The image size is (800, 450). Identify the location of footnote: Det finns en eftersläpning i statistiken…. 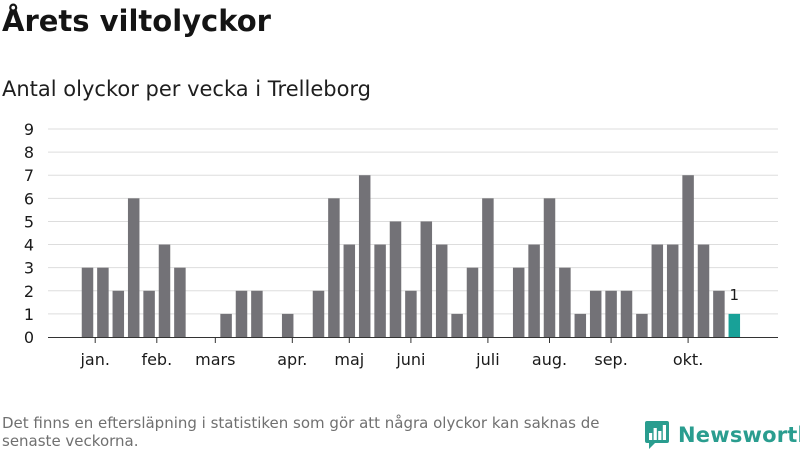
(301, 432).